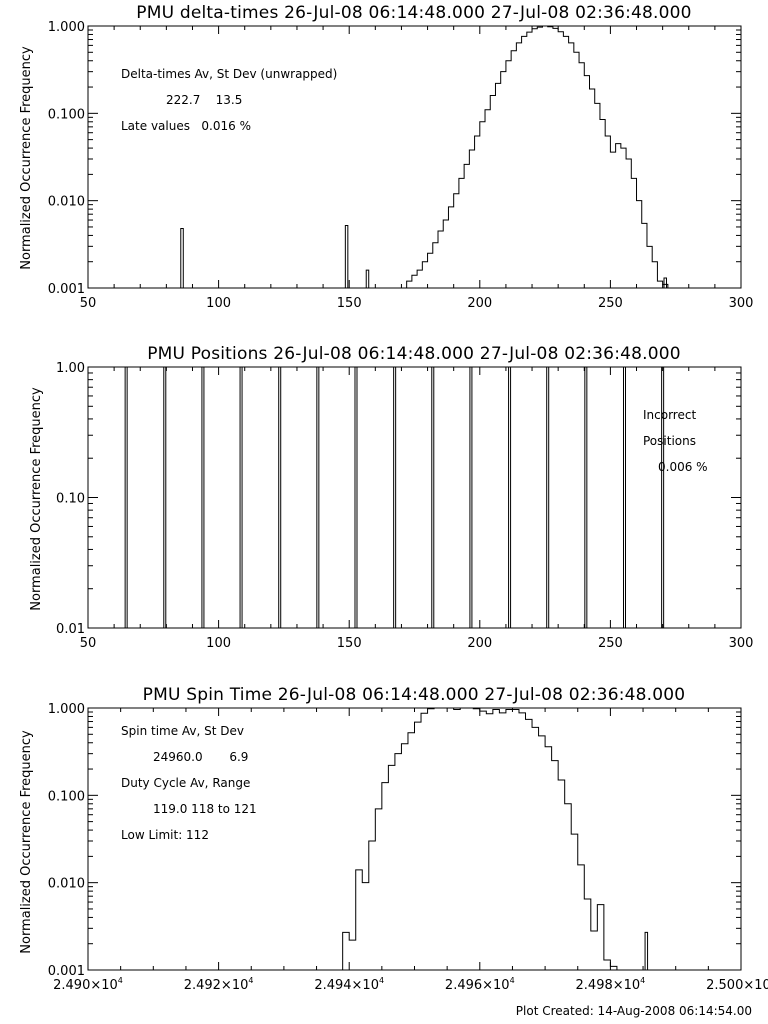 The height and width of the screenshot is (1024, 768). I want to click on duty-cycle-label: Duty Cycle Av, Range, so click(185, 783).